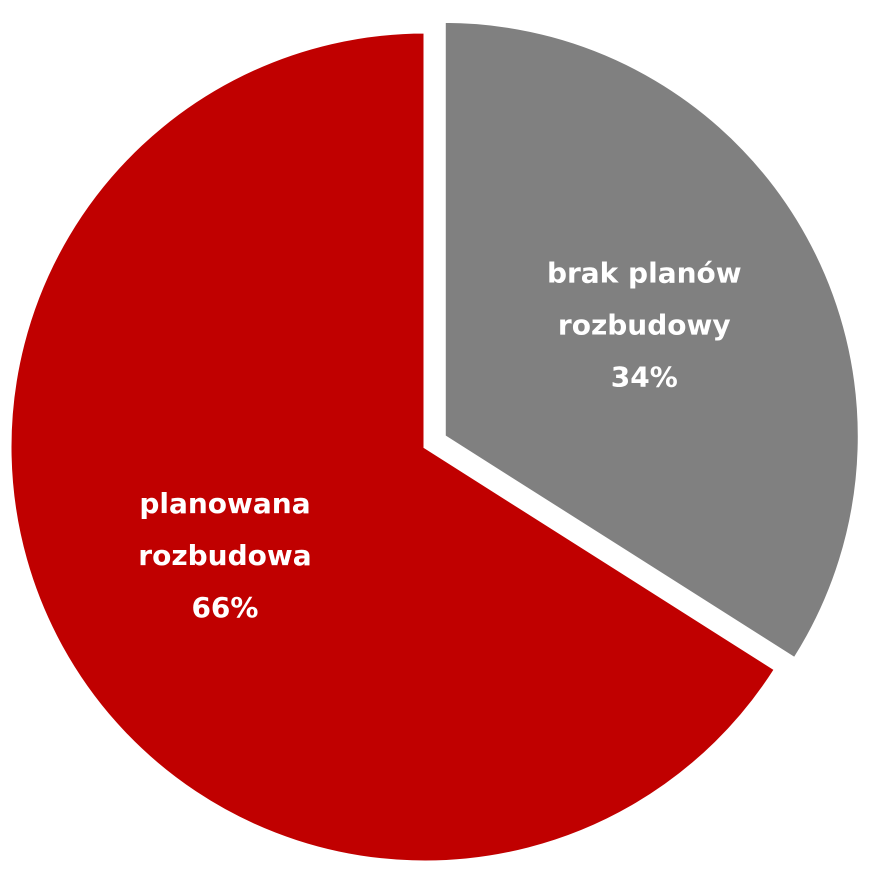  What do you see at coordinates (224, 607) in the screenshot?
I see `pie-slice-value-label: 66%` at bounding box center [224, 607].